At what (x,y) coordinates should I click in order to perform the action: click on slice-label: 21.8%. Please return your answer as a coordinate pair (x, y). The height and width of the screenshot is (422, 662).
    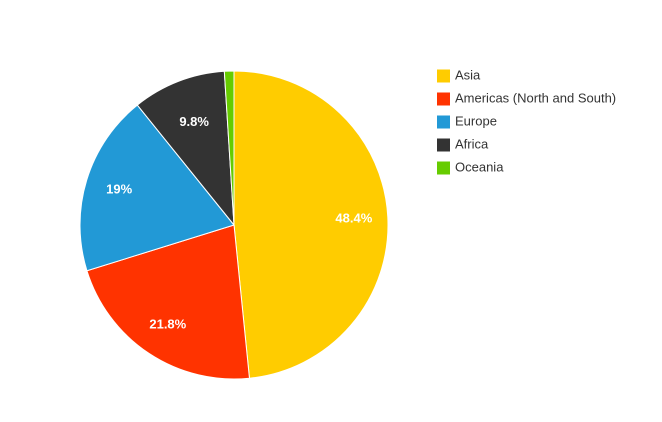
    Looking at the image, I should click on (167, 324).